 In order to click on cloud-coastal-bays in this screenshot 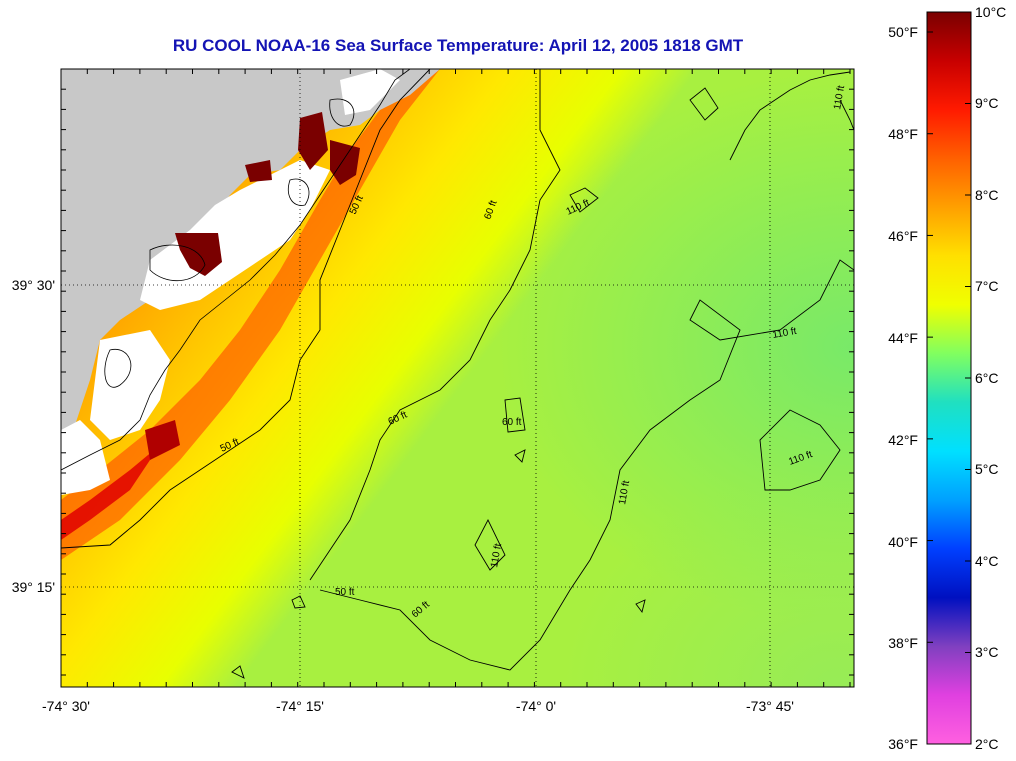, I will do `click(130, 385)`.